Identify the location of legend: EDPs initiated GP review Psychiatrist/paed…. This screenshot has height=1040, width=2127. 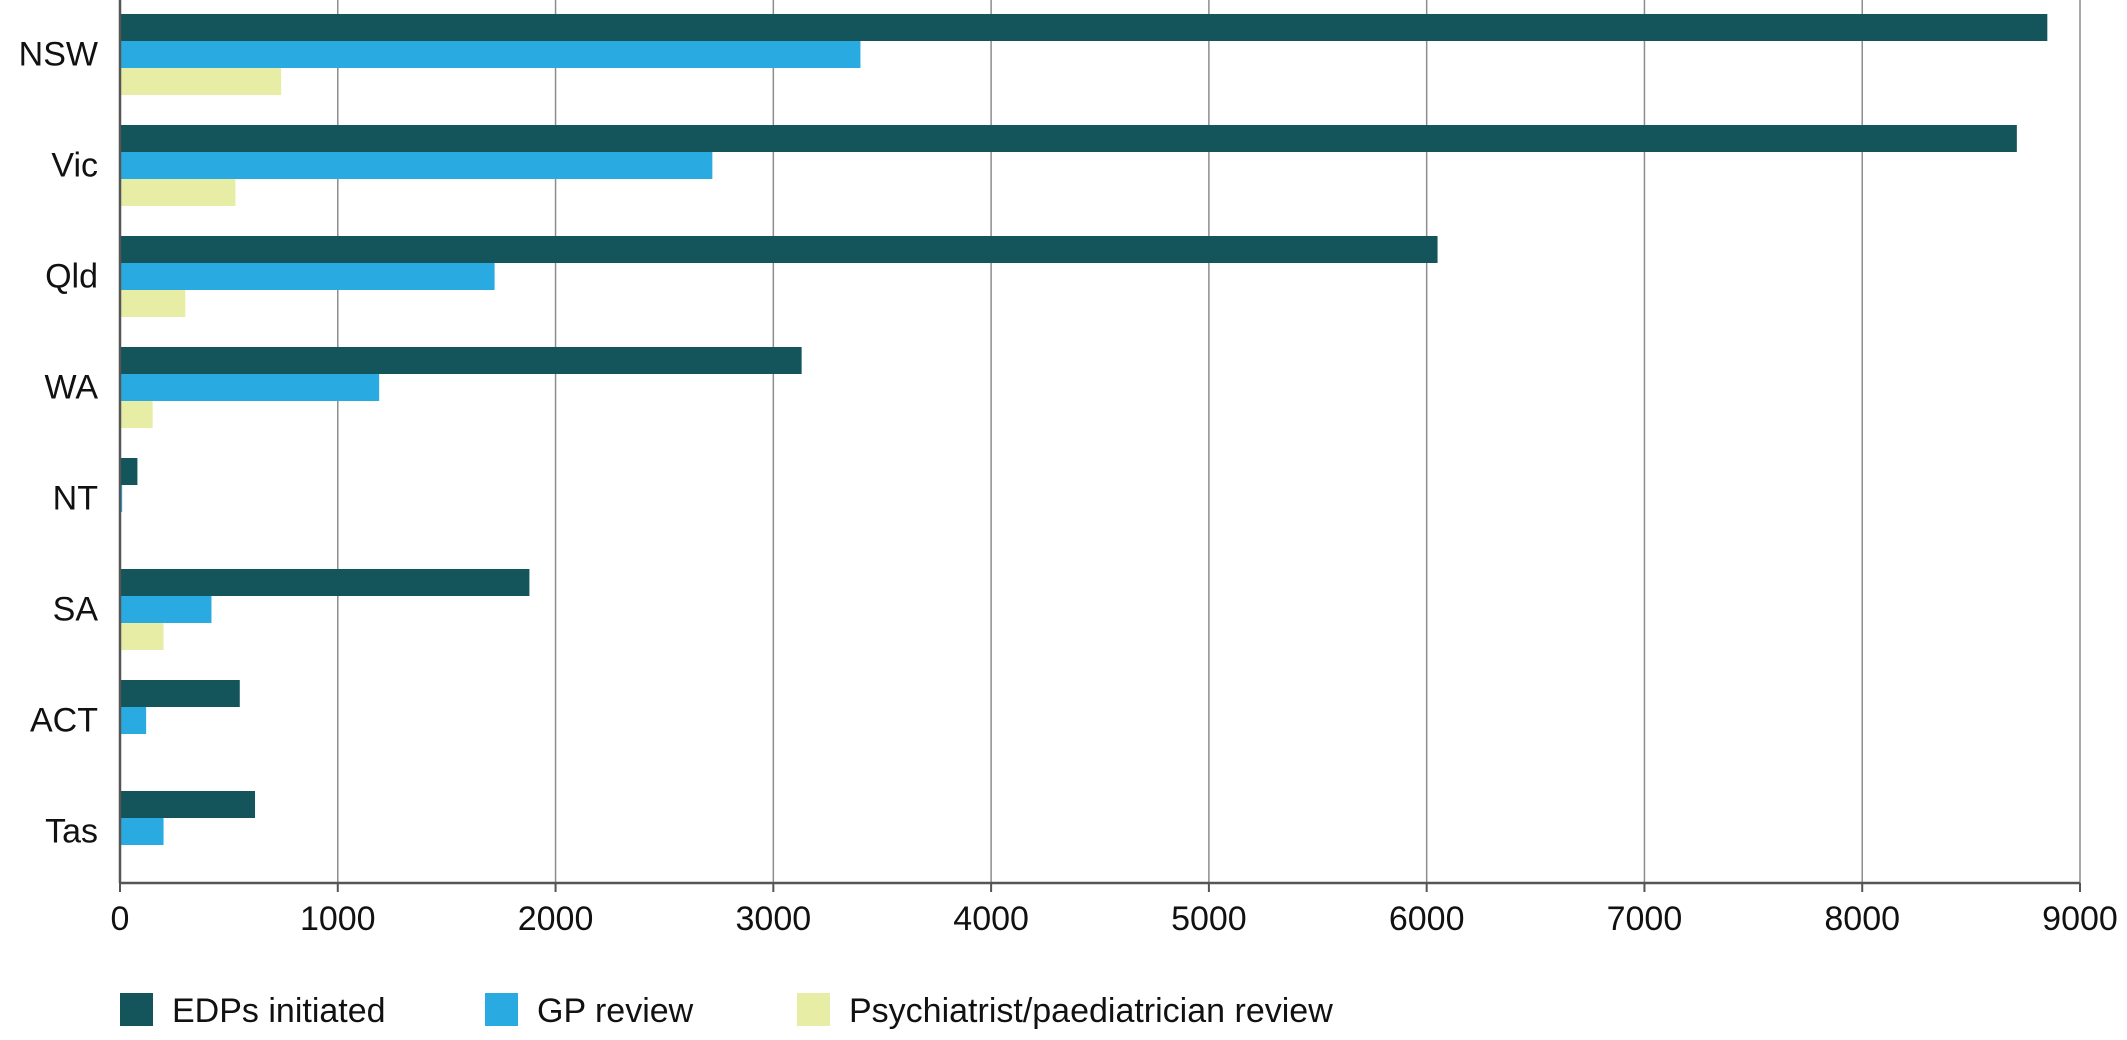
(726, 1011).